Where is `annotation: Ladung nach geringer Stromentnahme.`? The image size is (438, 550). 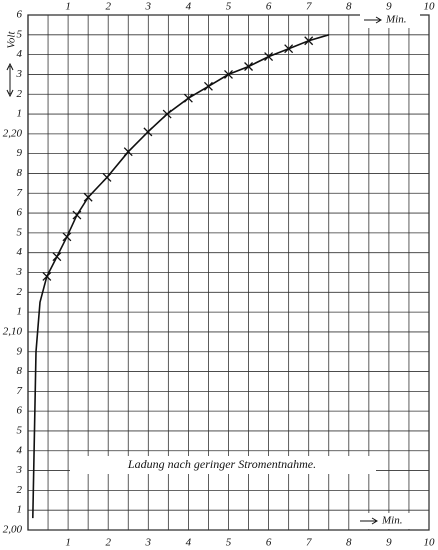 annotation: Ladung nach geringer Stromentnahme. is located at coordinates (221, 464).